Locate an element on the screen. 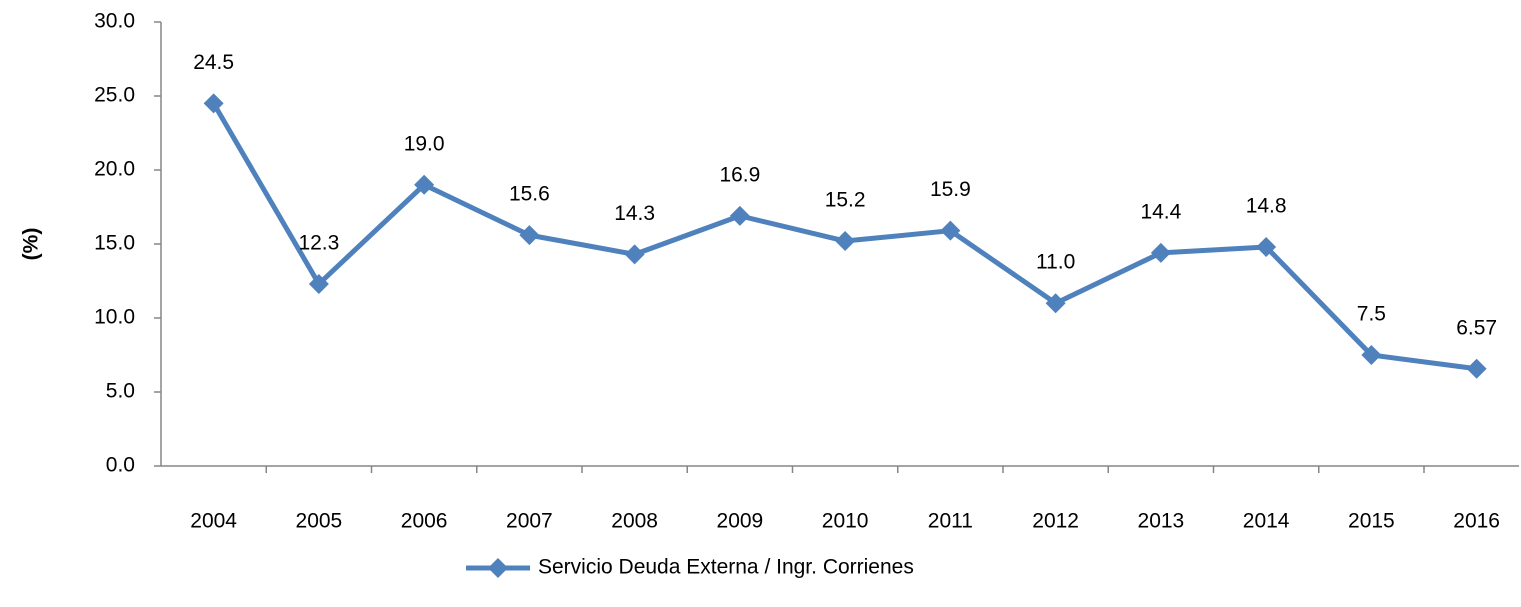  data-label: 7.5 is located at coordinates (1371, 314).